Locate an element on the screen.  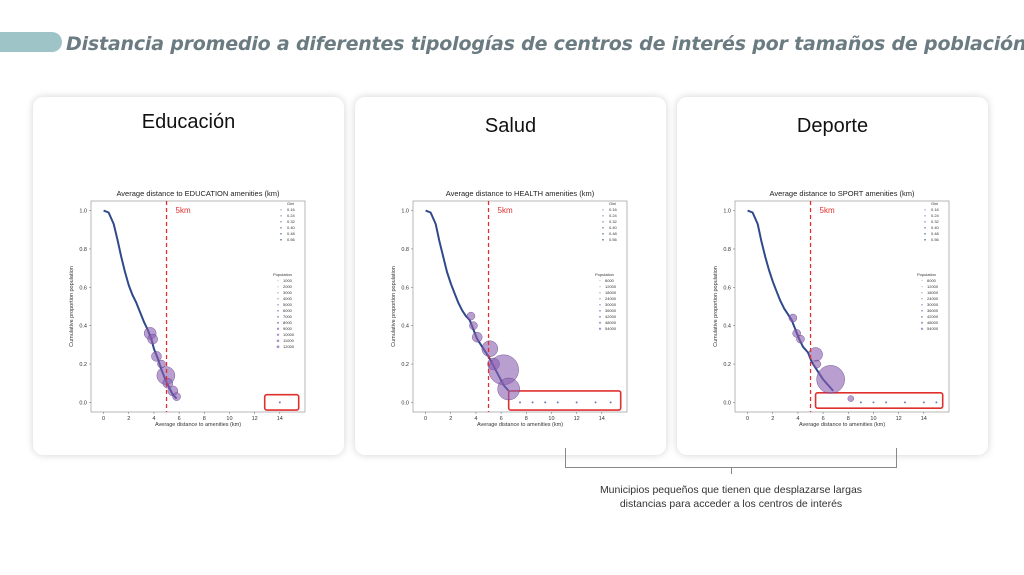
population-legend-value: 30000 is located at coordinates (611, 304).